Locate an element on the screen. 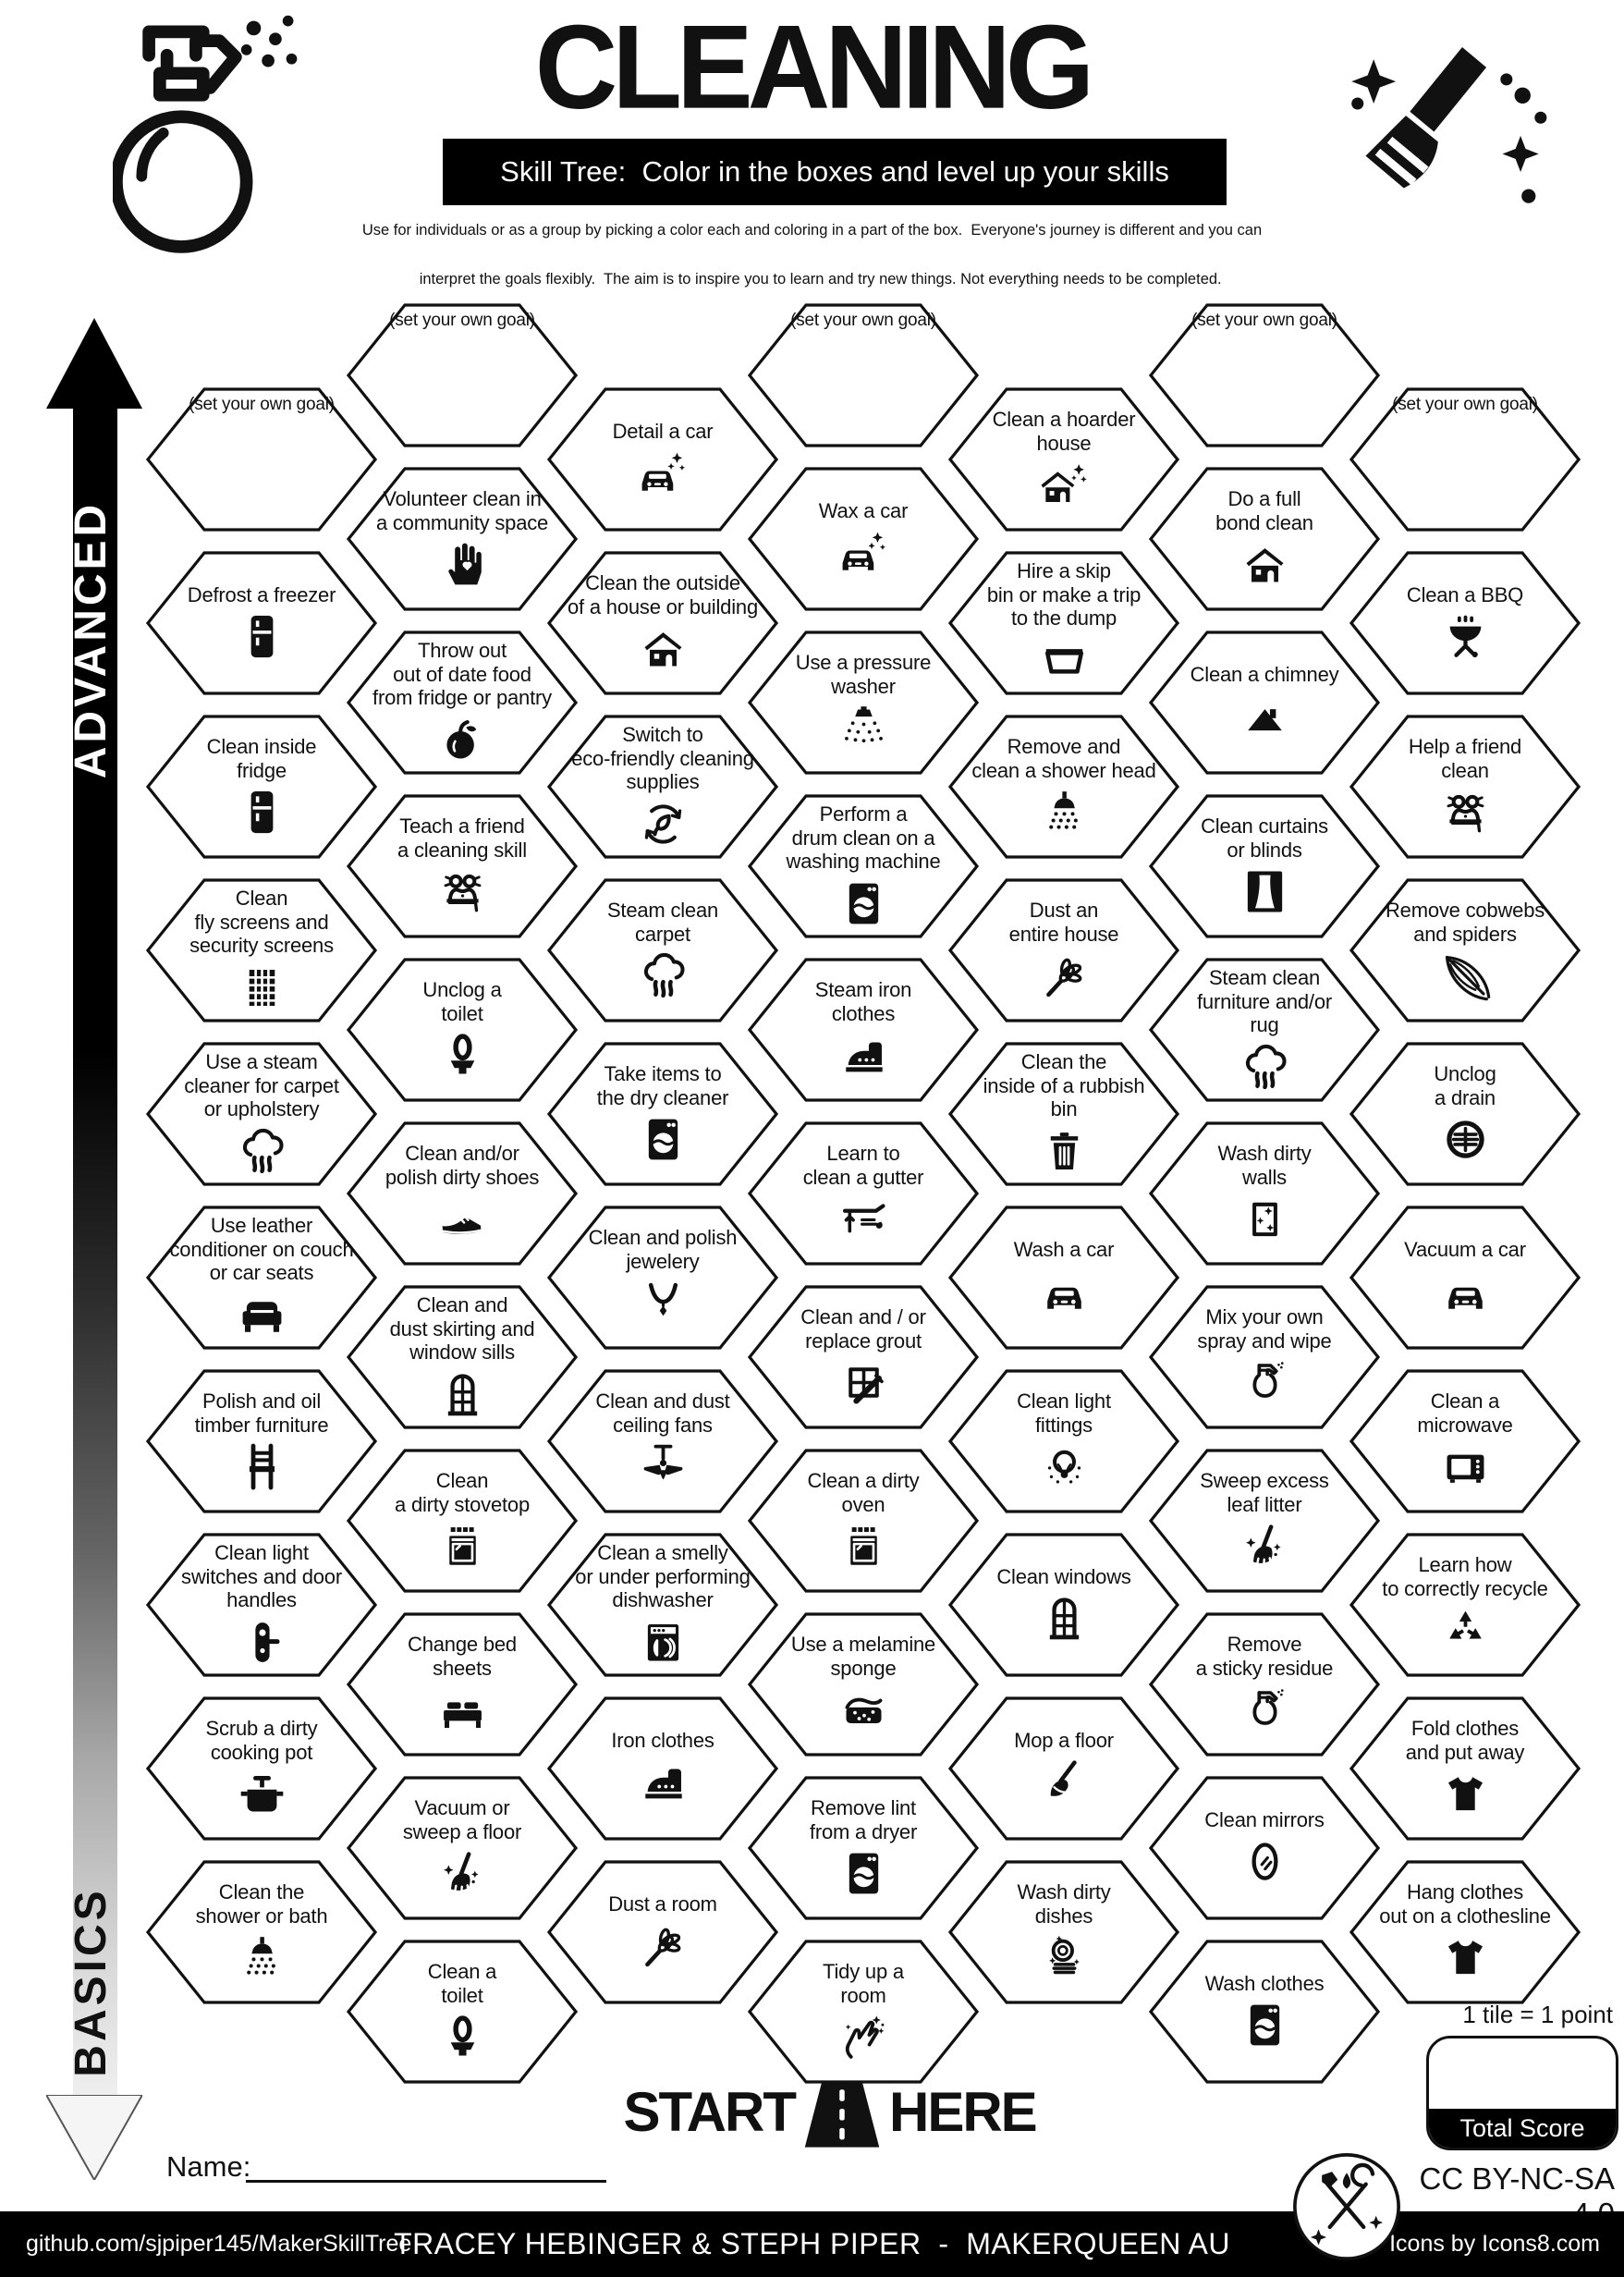 This screenshot has width=1624, height=2277. hex-tile: Unclog a toilet is located at coordinates (462, 1030).